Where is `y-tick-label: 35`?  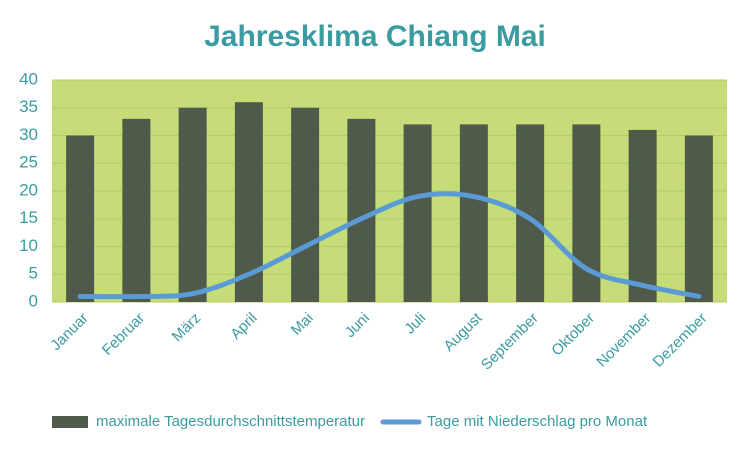
y-tick-label: 35 is located at coordinates (28, 106).